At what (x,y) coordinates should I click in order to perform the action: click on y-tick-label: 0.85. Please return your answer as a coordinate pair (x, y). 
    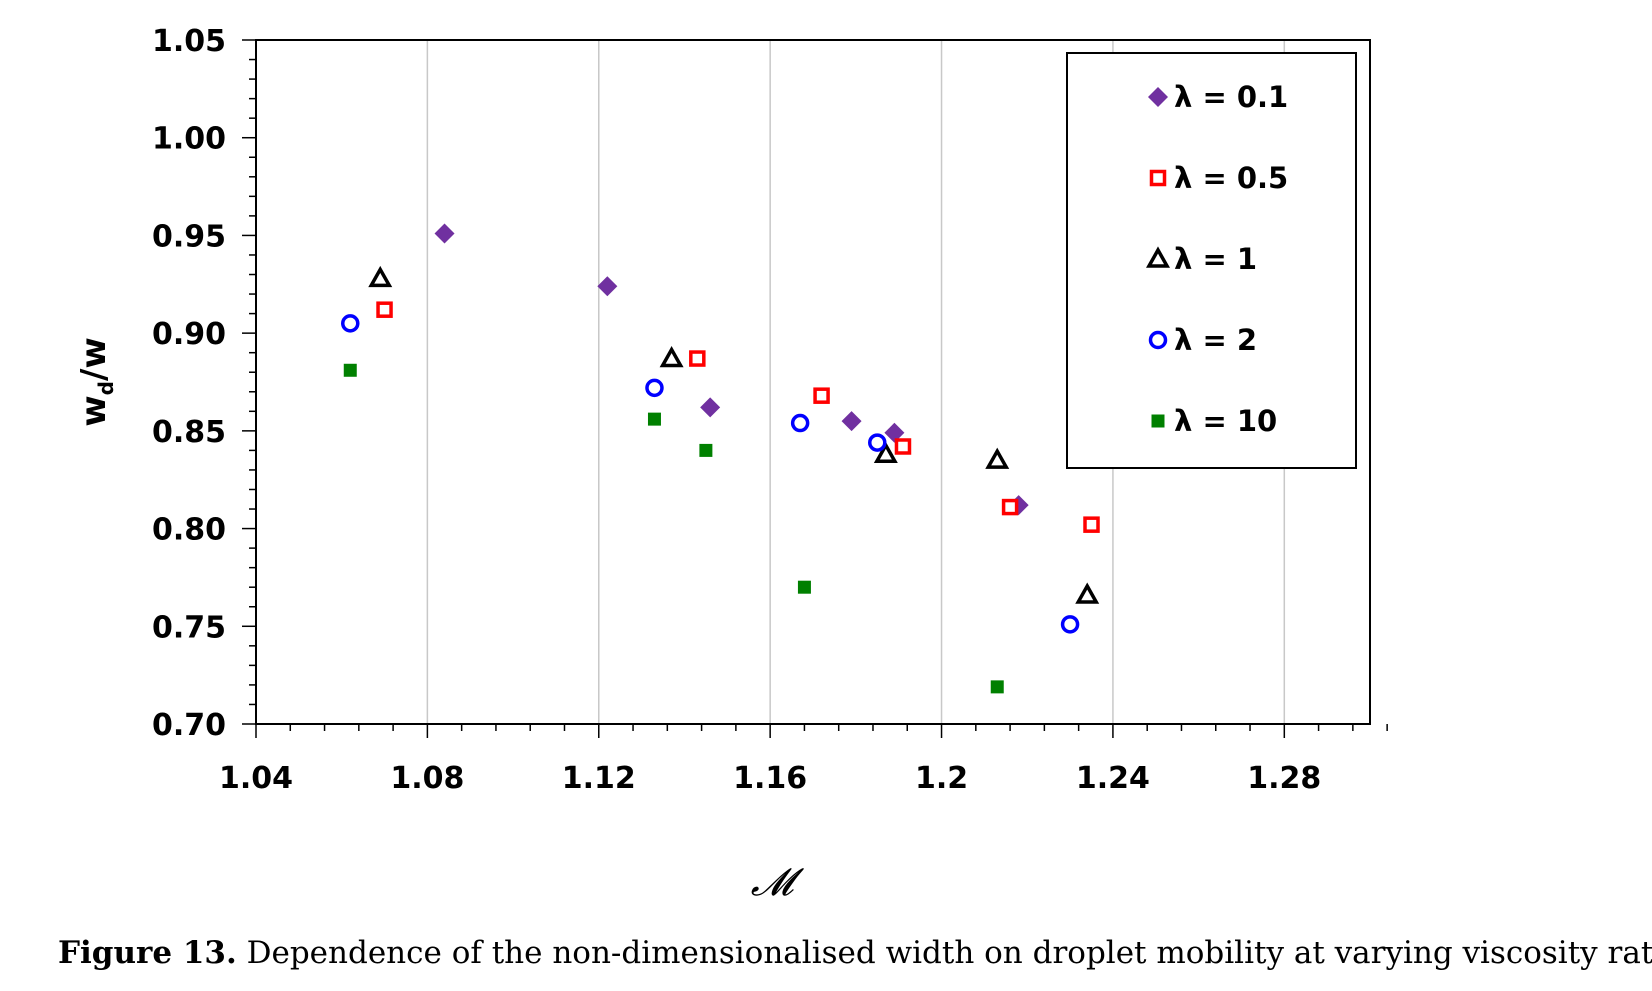
    Looking at the image, I should click on (189, 432).